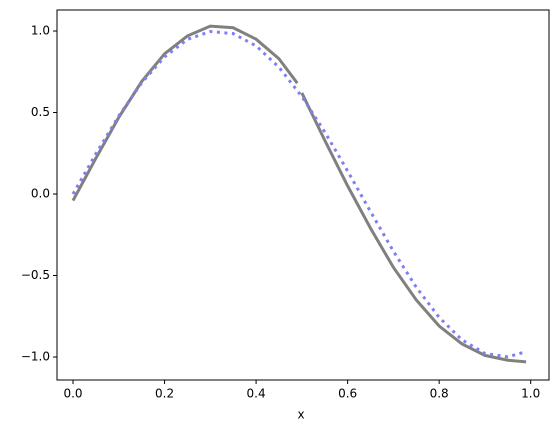 This screenshot has height=436, width=559. I want to click on x-tick-label: 0.8, so click(439, 394).